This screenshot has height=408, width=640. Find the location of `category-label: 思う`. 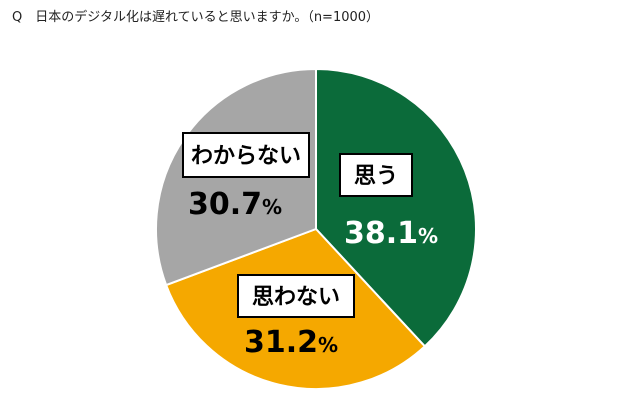

category-label: 思う is located at coordinates (376, 176).